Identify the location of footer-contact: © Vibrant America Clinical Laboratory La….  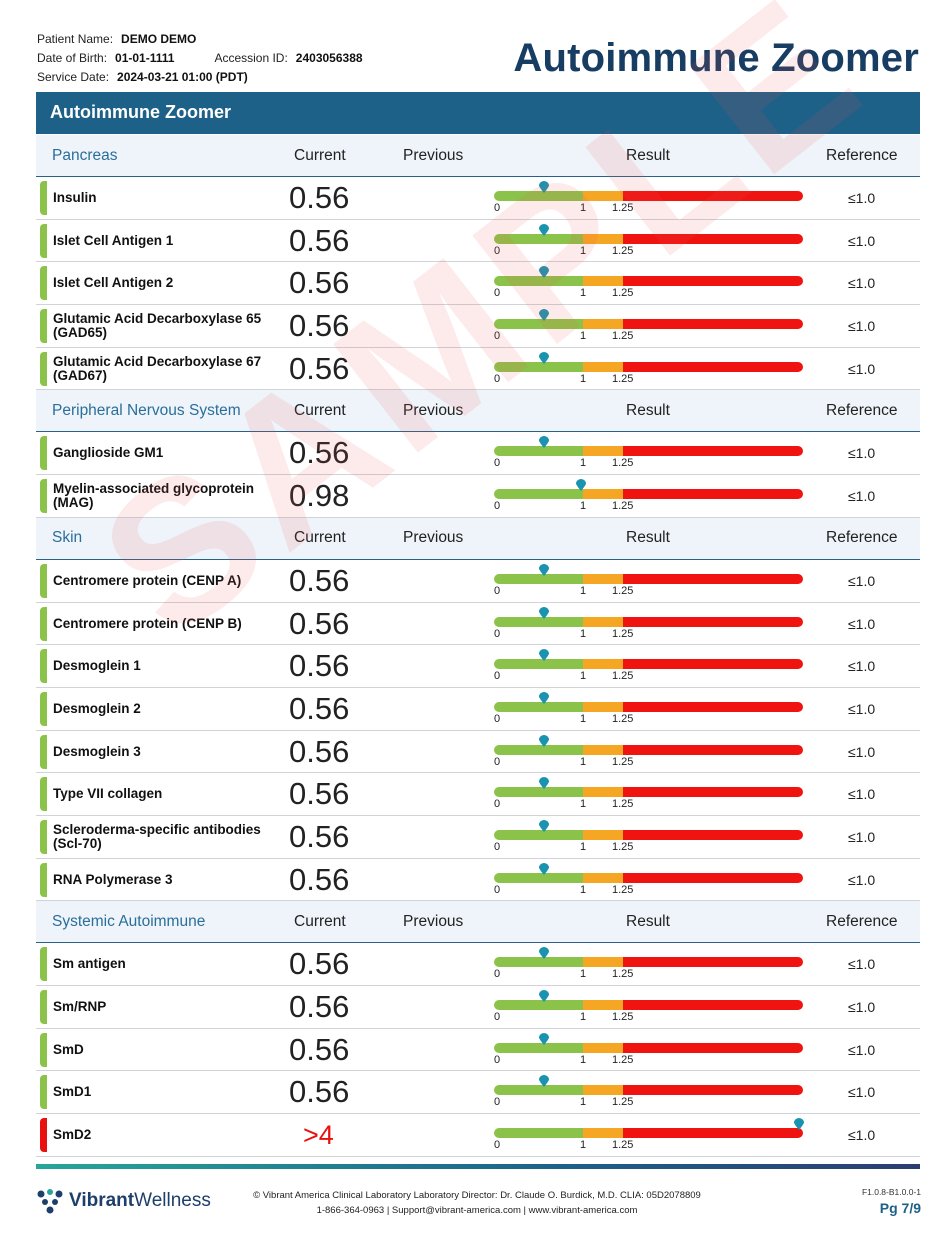
(477, 1203).